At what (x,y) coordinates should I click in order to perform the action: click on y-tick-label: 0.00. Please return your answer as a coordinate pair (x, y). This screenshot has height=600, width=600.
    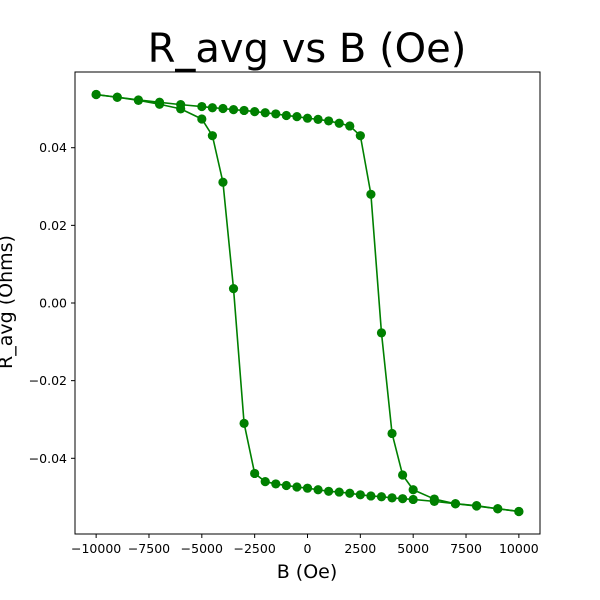
    Looking at the image, I should click on (53, 303).